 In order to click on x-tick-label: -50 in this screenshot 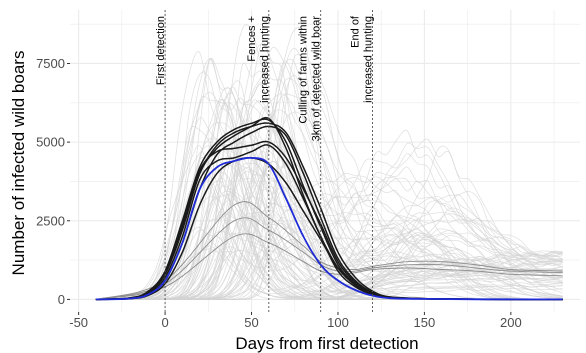, I will do `click(78, 322)`.